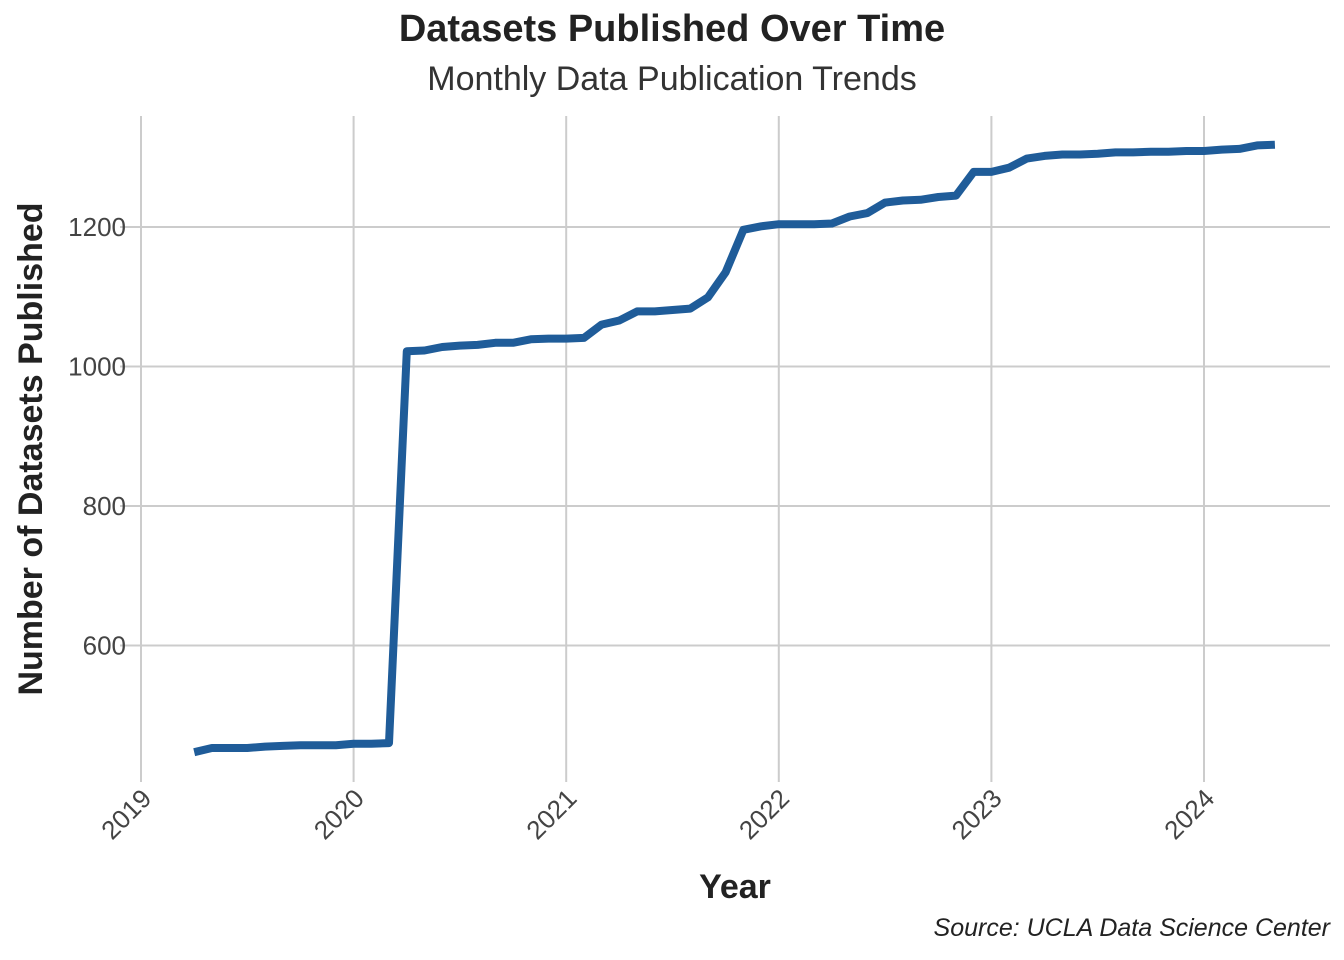 The height and width of the screenshot is (960, 1344). Describe the element at coordinates (97, 227) in the screenshot. I see `y-tick-label: 1200` at that location.